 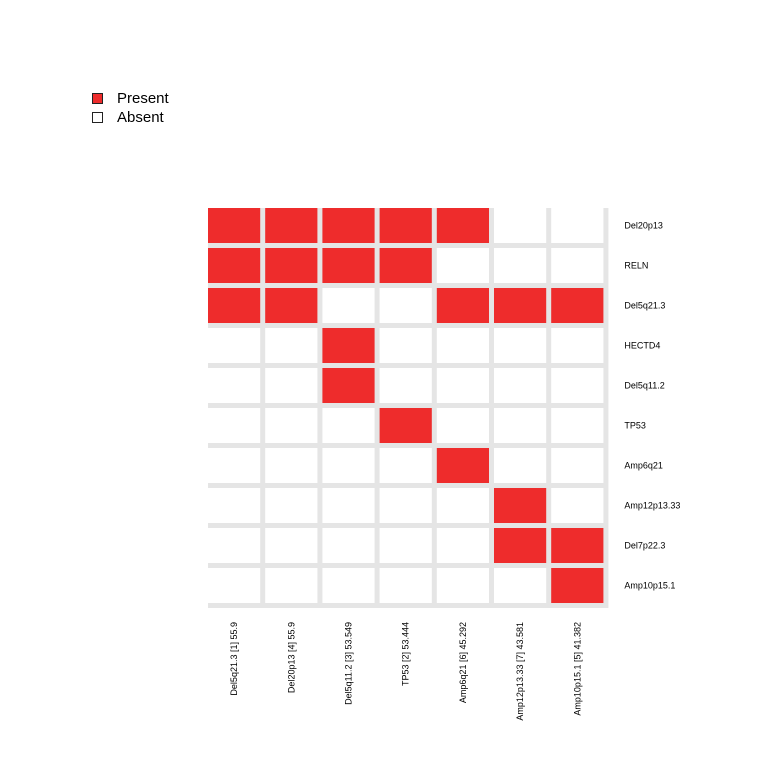 I want to click on row-label: Amp6q21, so click(x=643, y=466).